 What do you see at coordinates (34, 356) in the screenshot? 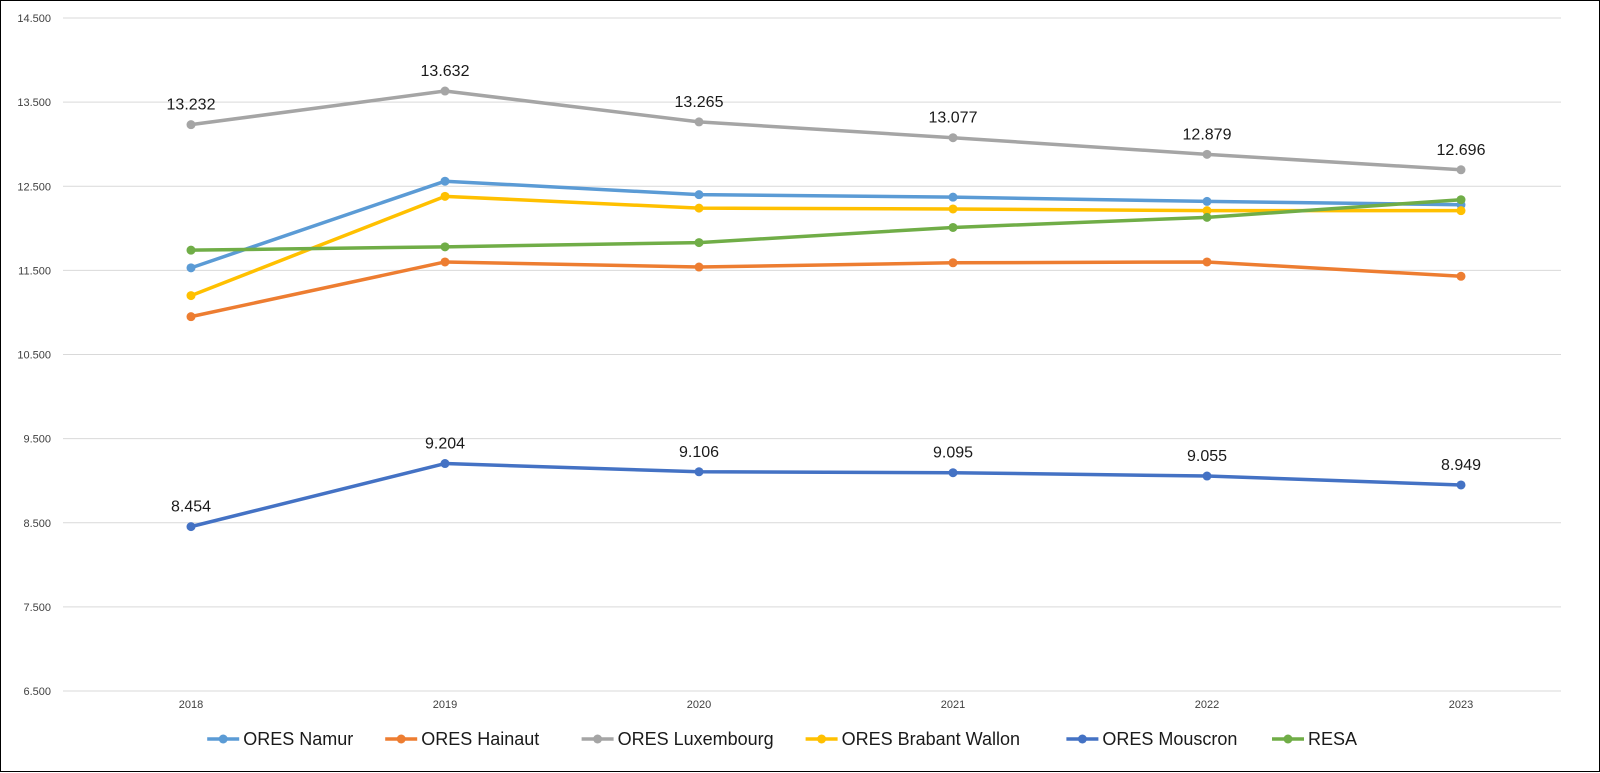
I see `y-tick-label: 10.500` at bounding box center [34, 356].